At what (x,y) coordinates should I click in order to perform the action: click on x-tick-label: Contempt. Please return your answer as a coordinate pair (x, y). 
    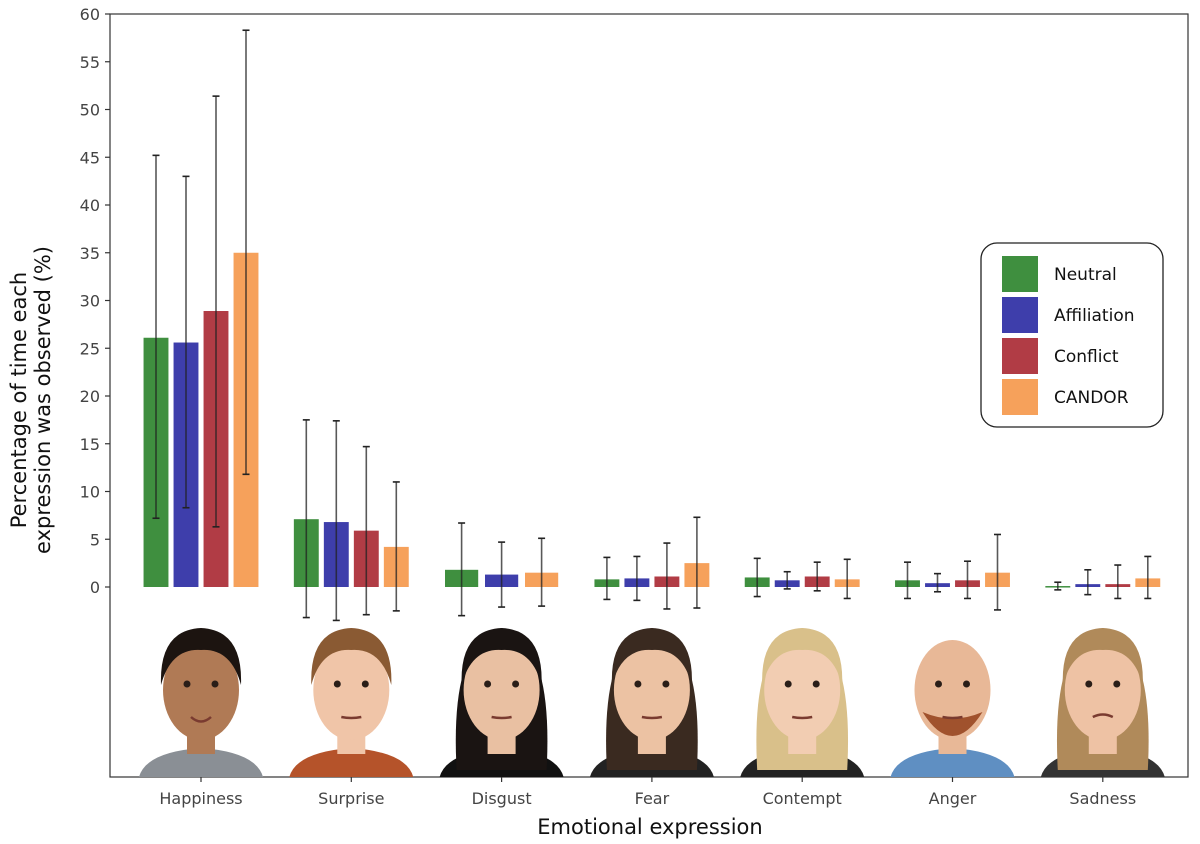
    Looking at the image, I should click on (802, 798).